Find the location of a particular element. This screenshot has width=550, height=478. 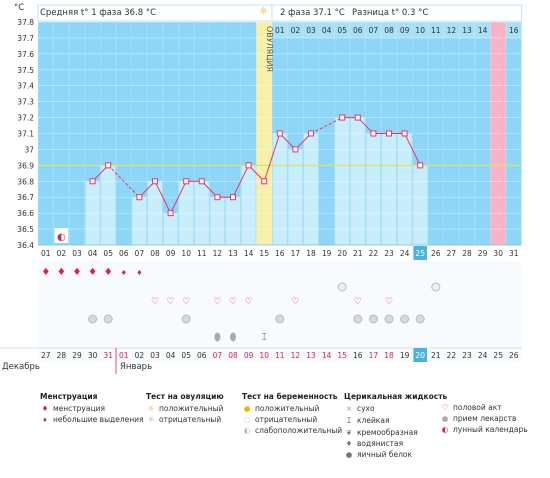

cycle-day-label: 19 is located at coordinates (327, 253).